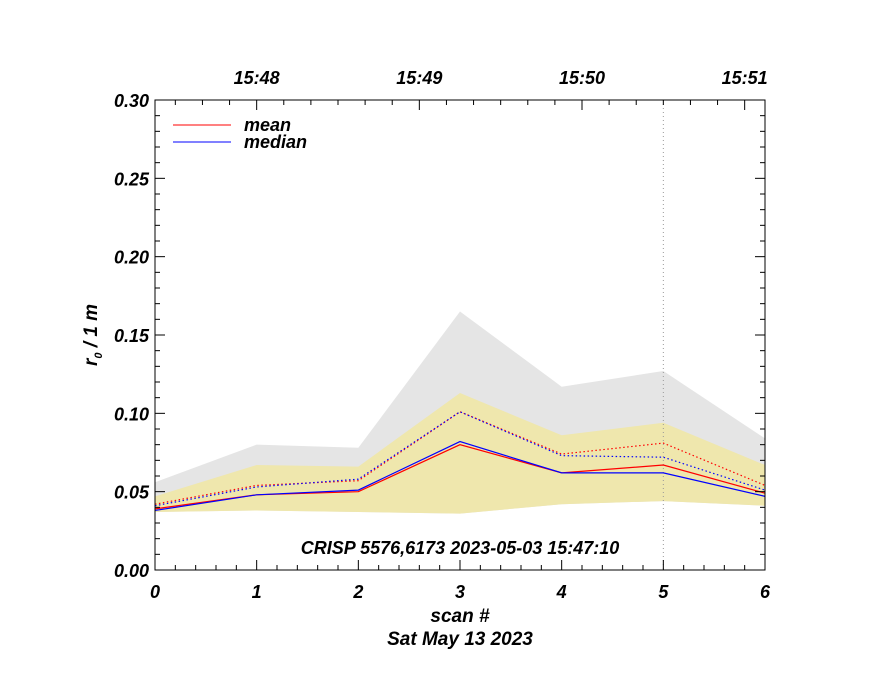 This screenshot has width=880, height=680. What do you see at coordinates (275, 142) in the screenshot?
I see `legend-median-label: median` at bounding box center [275, 142].